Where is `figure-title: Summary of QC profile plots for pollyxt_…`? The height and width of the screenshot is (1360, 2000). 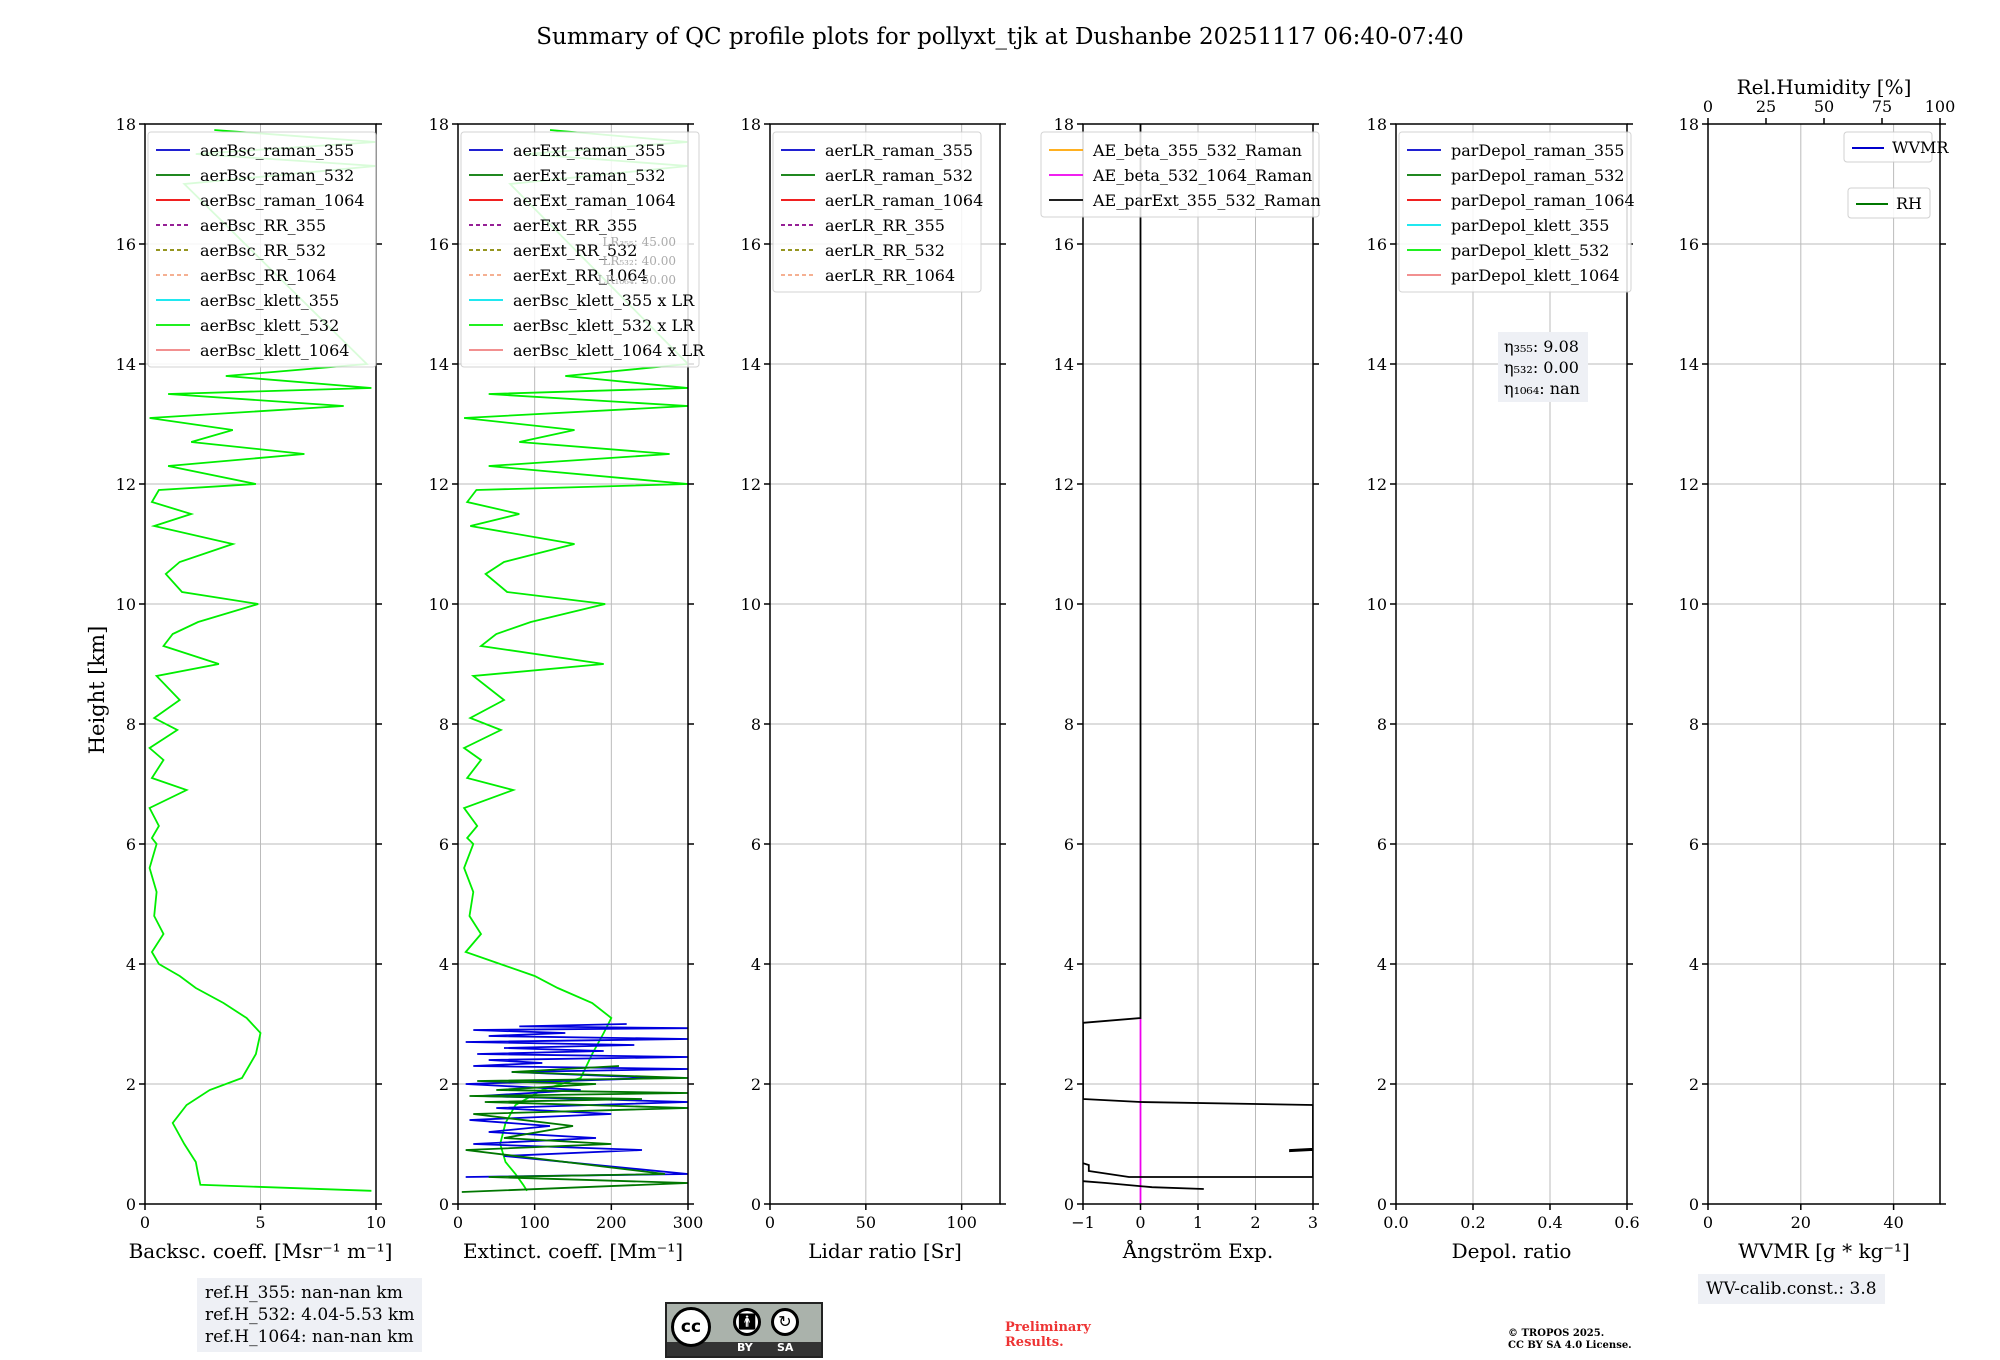 figure-title: Summary of QC profile plots for pollyxt_… is located at coordinates (999, 37).